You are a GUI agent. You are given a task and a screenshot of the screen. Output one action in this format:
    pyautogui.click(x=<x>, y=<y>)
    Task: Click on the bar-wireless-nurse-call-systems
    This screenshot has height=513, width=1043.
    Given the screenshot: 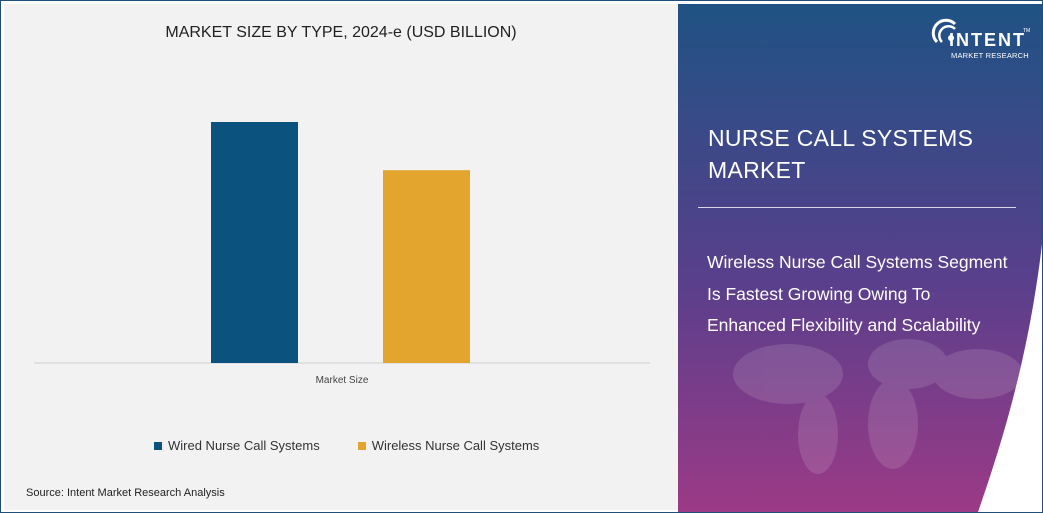 What is the action you would take?
    pyautogui.click(x=426, y=266)
    